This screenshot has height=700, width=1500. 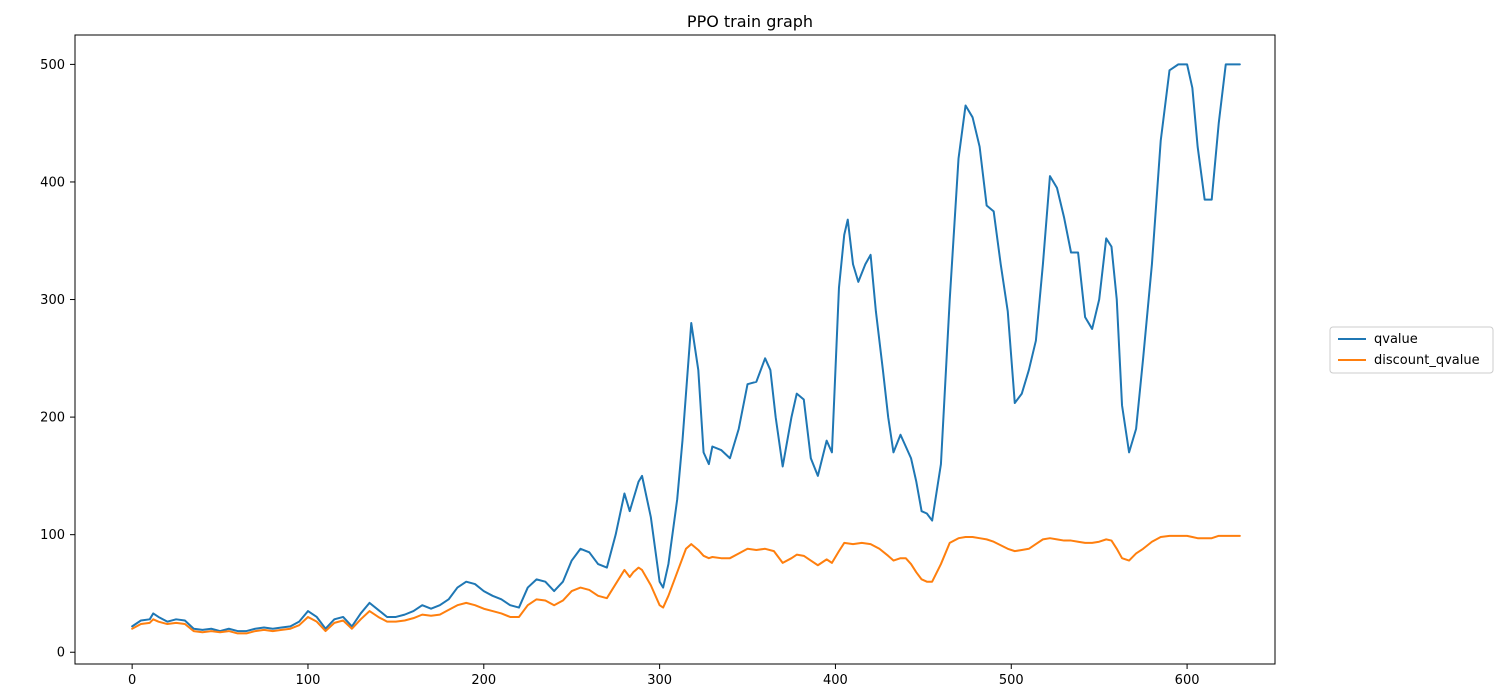 I want to click on x-tick-label: 200, so click(x=483, y=680).